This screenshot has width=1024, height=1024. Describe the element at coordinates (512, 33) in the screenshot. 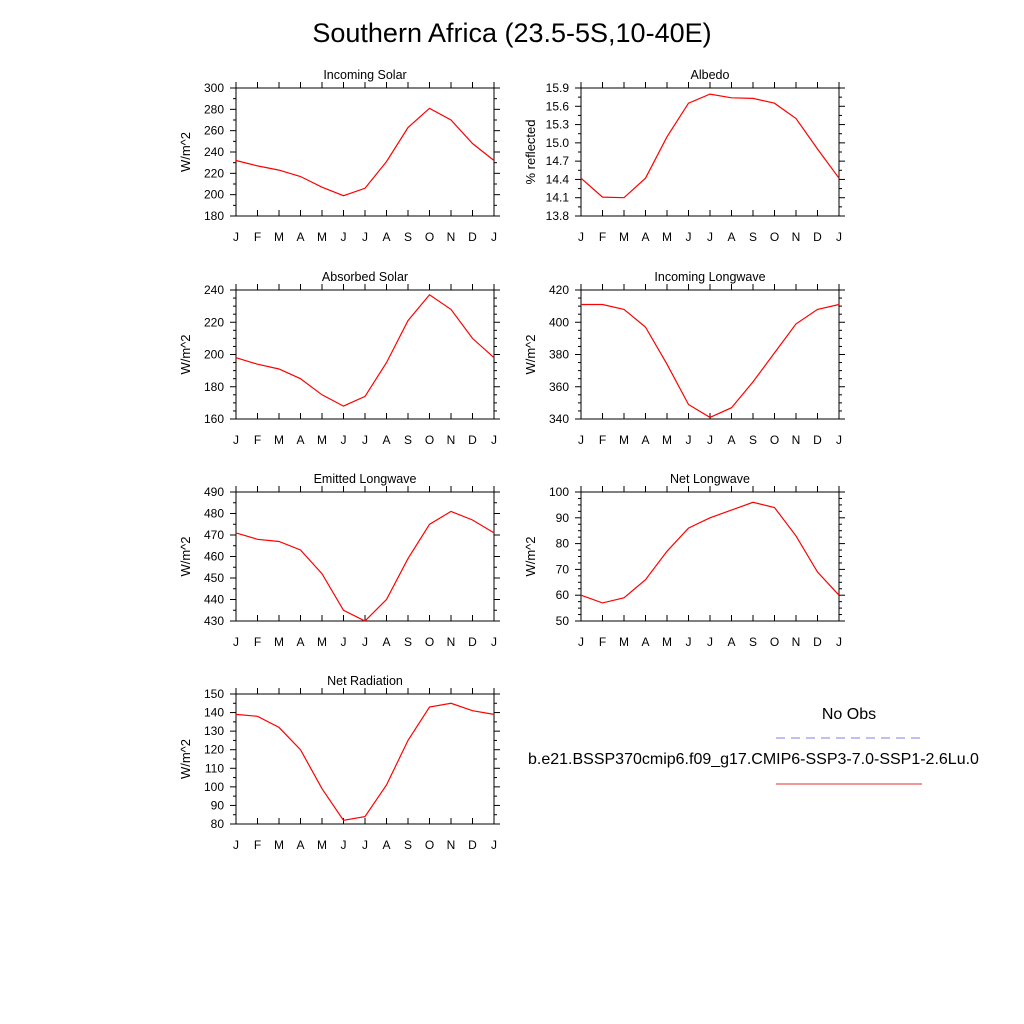

I see `page-title: Southern Africa (23.5-5S,10-40E)` at that location.